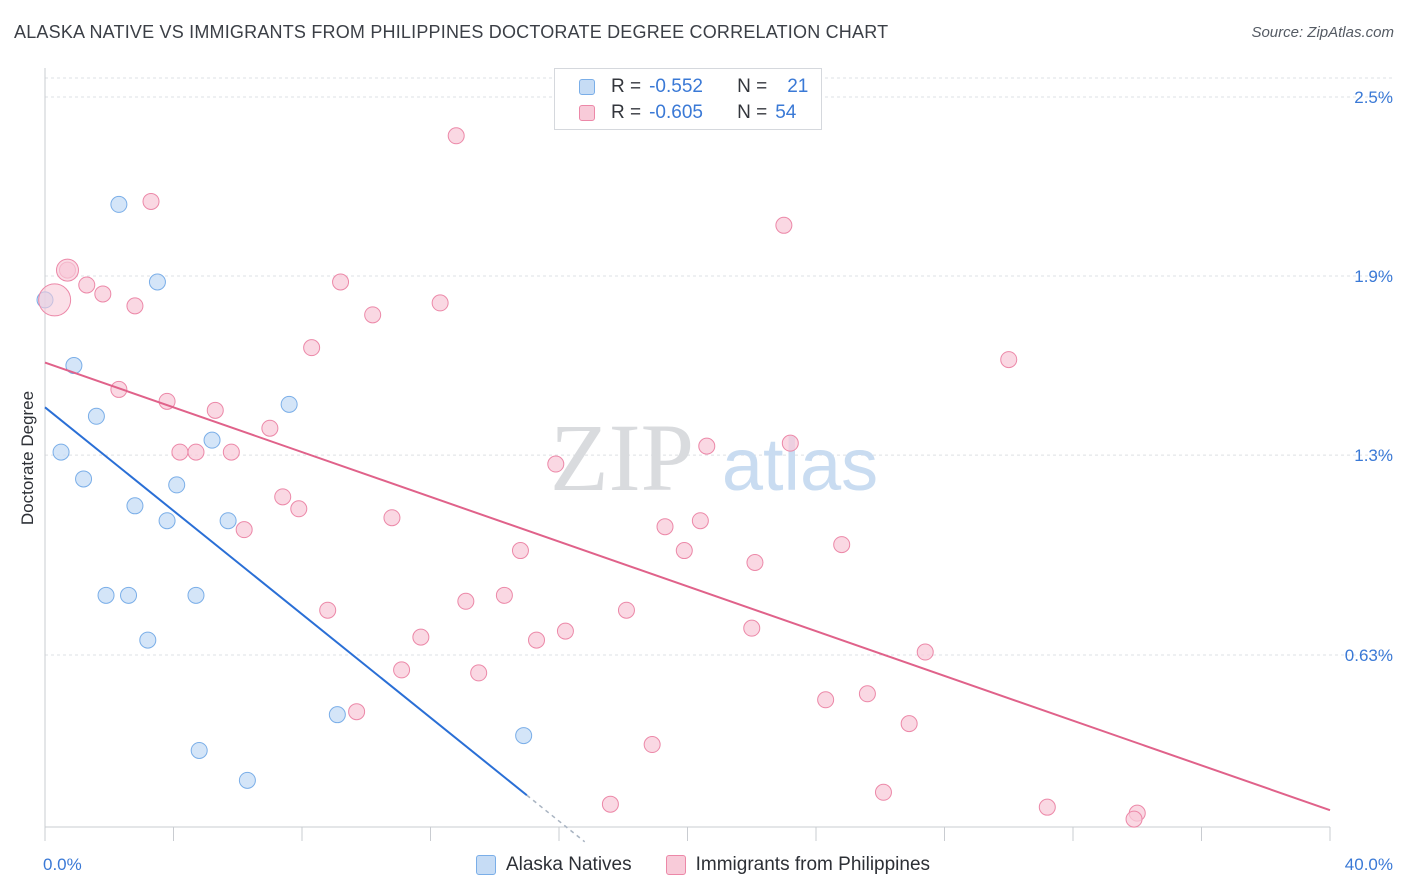 The image size is (1406, 892). I want to click on y-tick-label: 0.63%, so click(1369, 655).